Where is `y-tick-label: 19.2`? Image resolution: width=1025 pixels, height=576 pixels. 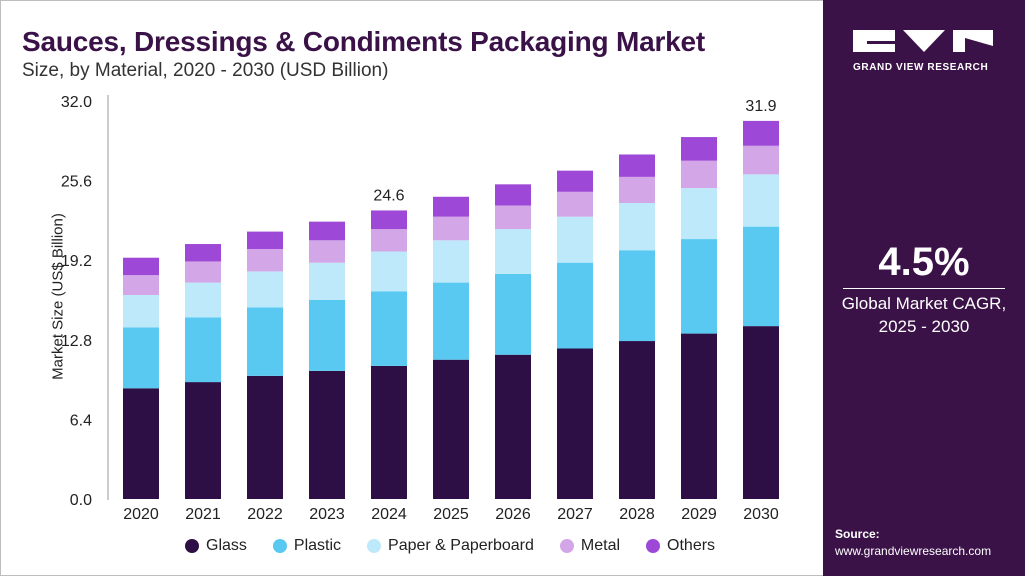 y-tick-label: 19.2 is located at coordinates (76, 261).